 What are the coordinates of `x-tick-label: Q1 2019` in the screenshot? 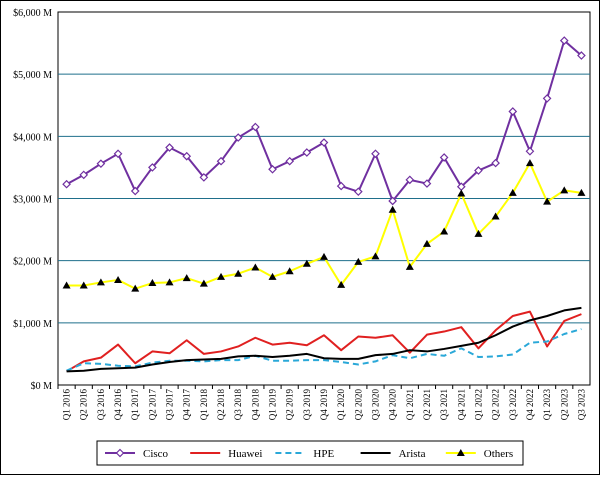 It's located at (273, 405).